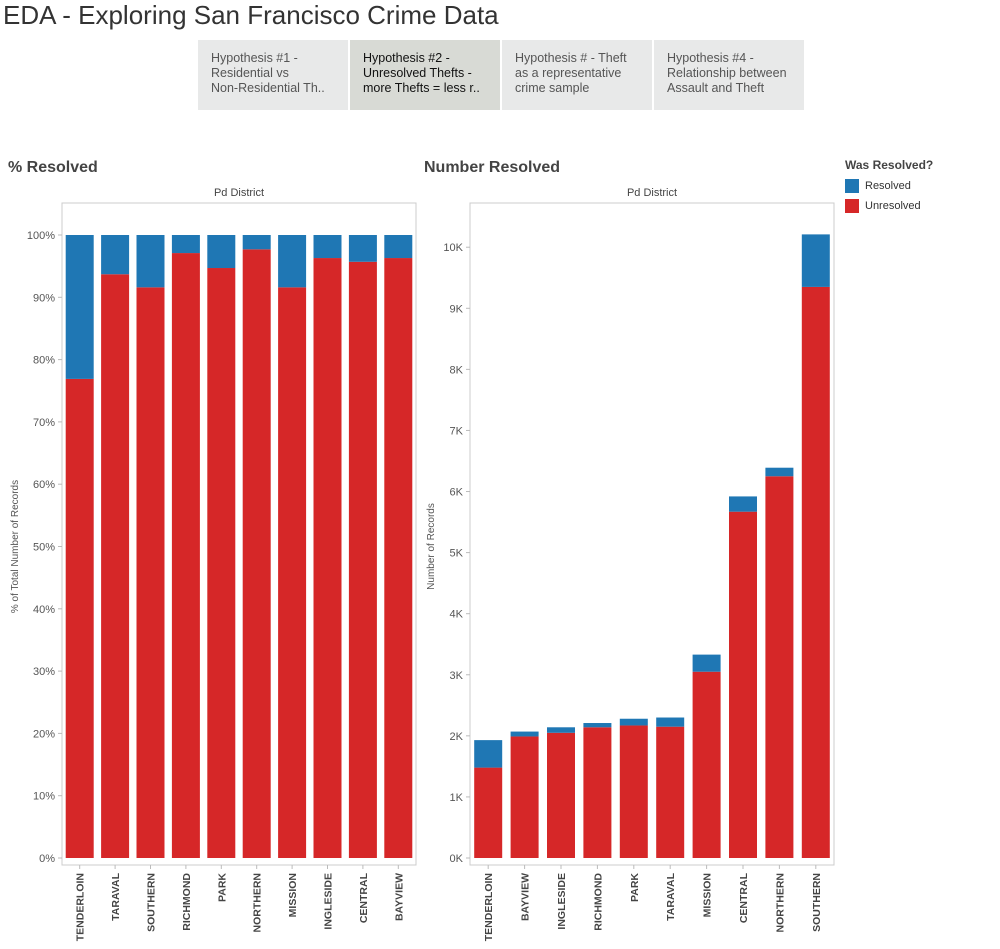 The image size is (1000, 949). Describe the element at coordinates (250, 73) in the screenshot. I see `tab-label-line: Residential vs` at that location.